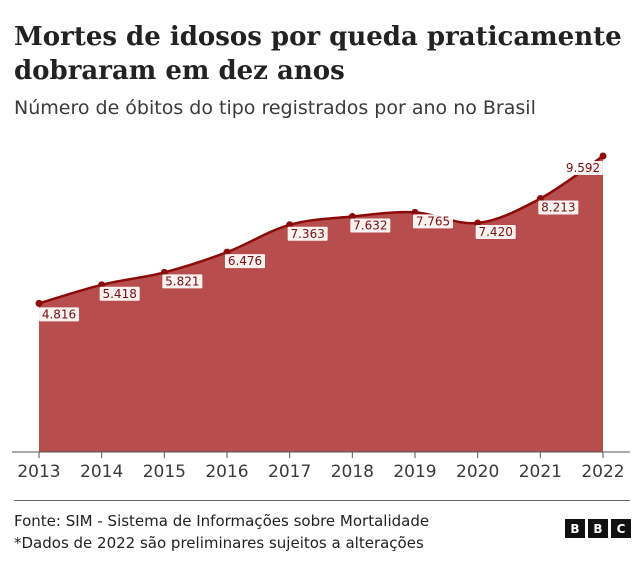 This screenshot has width=642, height=561. I want to click on data-label: 5.418, so click(119, 293).